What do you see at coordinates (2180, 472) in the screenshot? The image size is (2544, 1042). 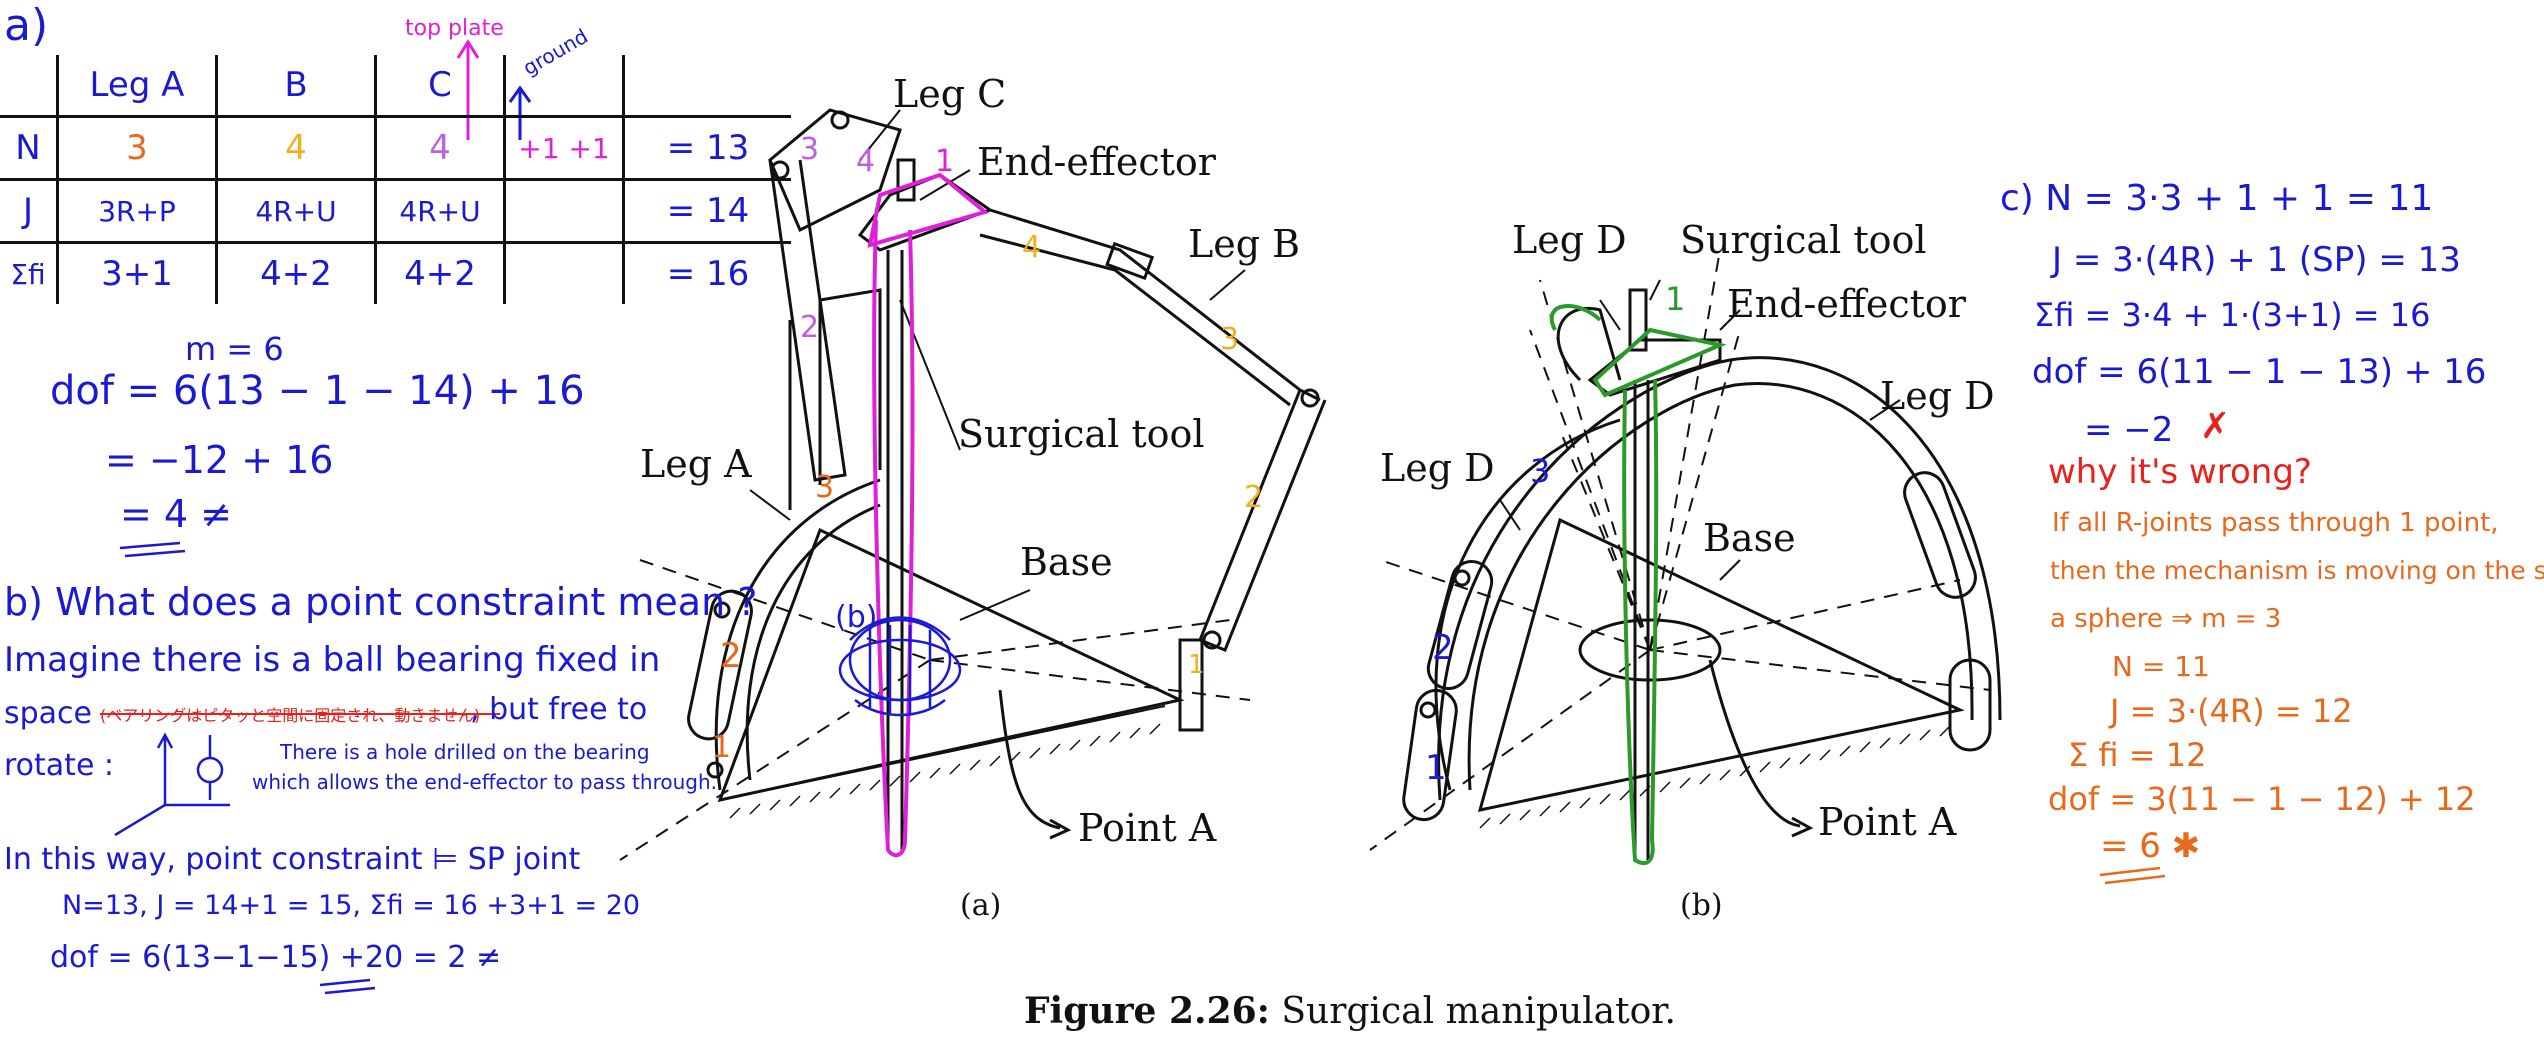 I see `why-wrong-note: why it's wrong?` at bounding box center [2180, 472].